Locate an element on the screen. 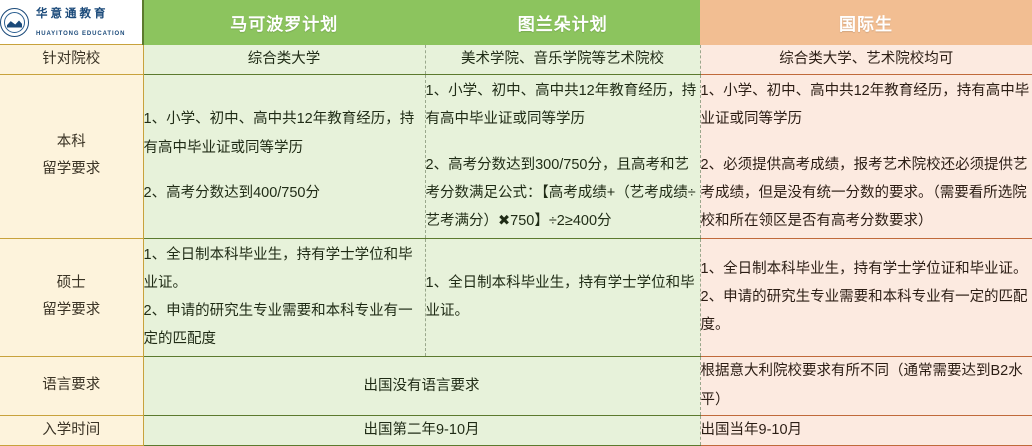 Image resolution: width=1032 pixels, height=446 pixels. table-row-language-requirement: 语言要求 出国没有语言要求 根据意大利院校要求有所不同（通常需要达到B2水平） is located at coordinates (516, 386).